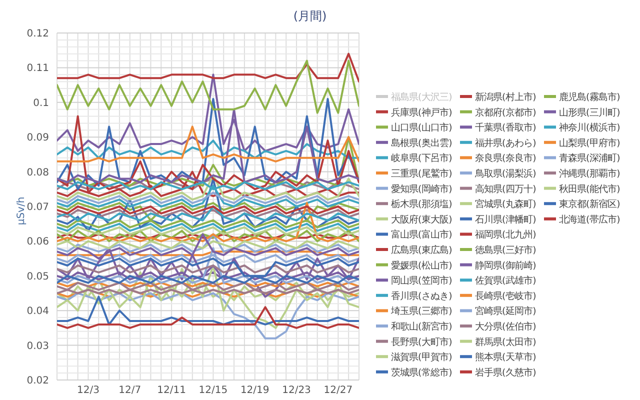  What do you see at coordinates (505, 220) in the screenshot?
I see `legend-label: 石川県(津幡町)` at bounding box center [505, 220].